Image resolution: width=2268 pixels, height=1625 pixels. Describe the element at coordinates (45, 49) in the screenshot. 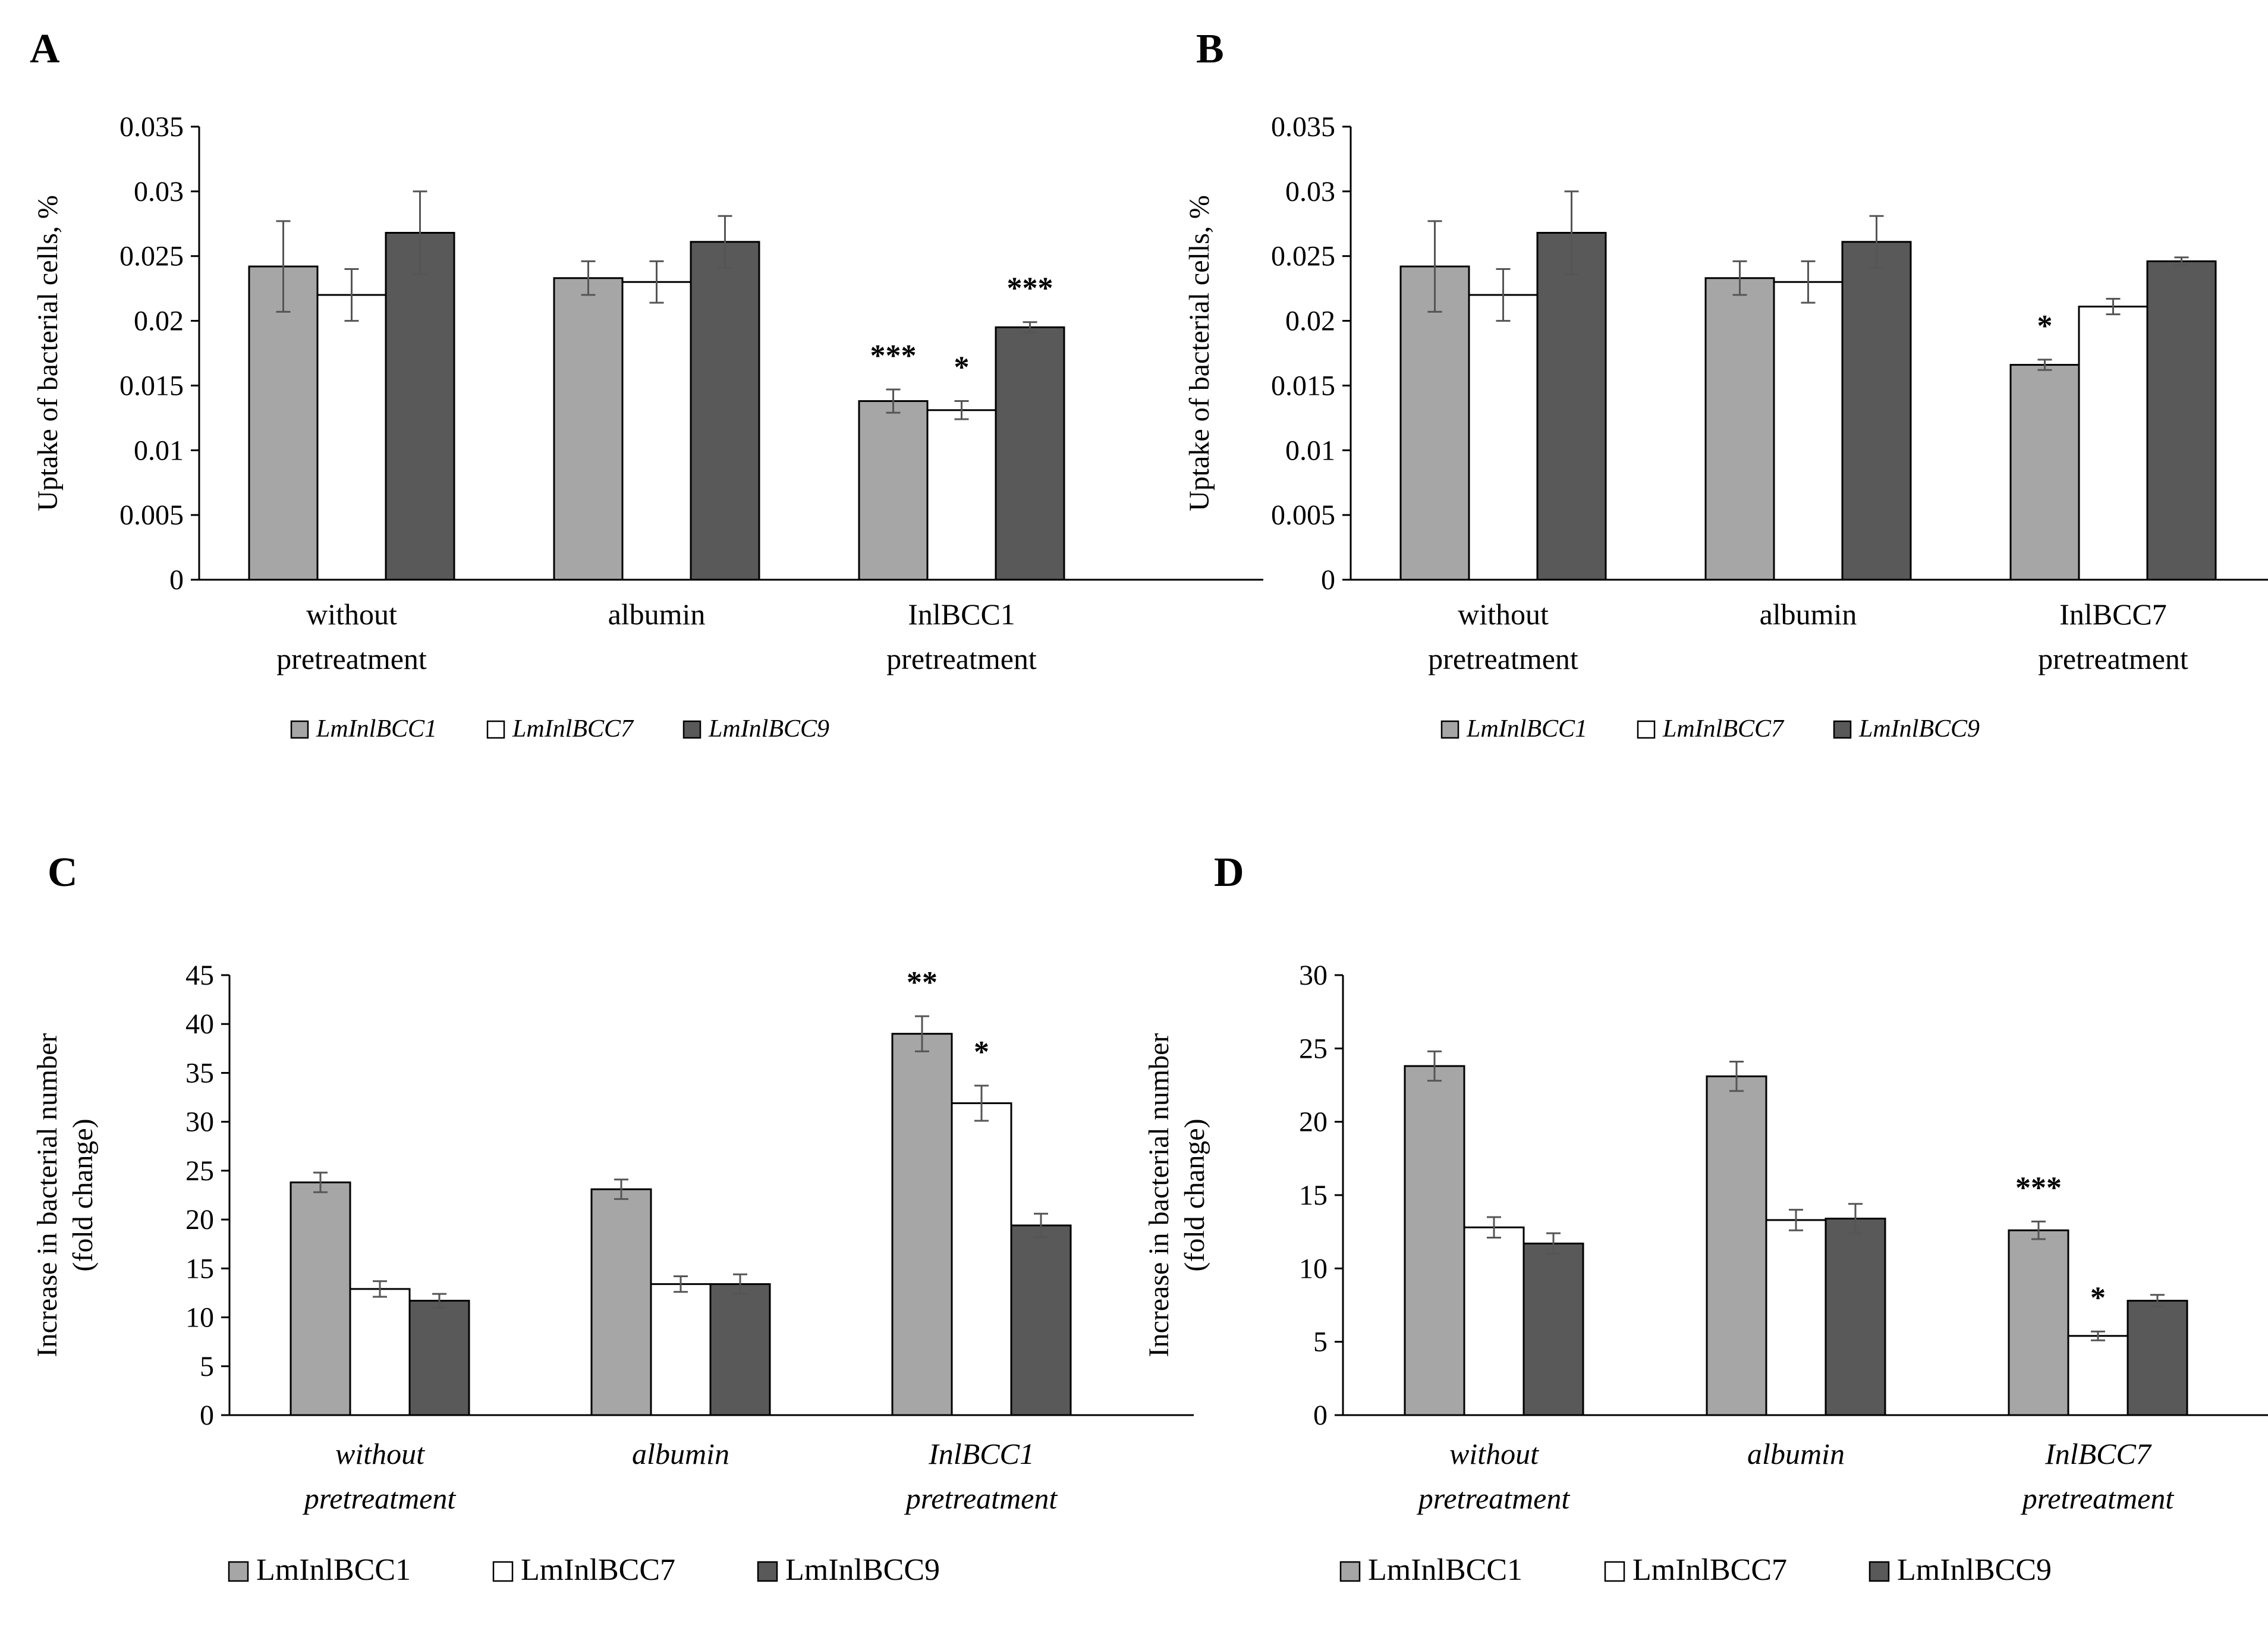

I see `panel-letter: A` at that location.